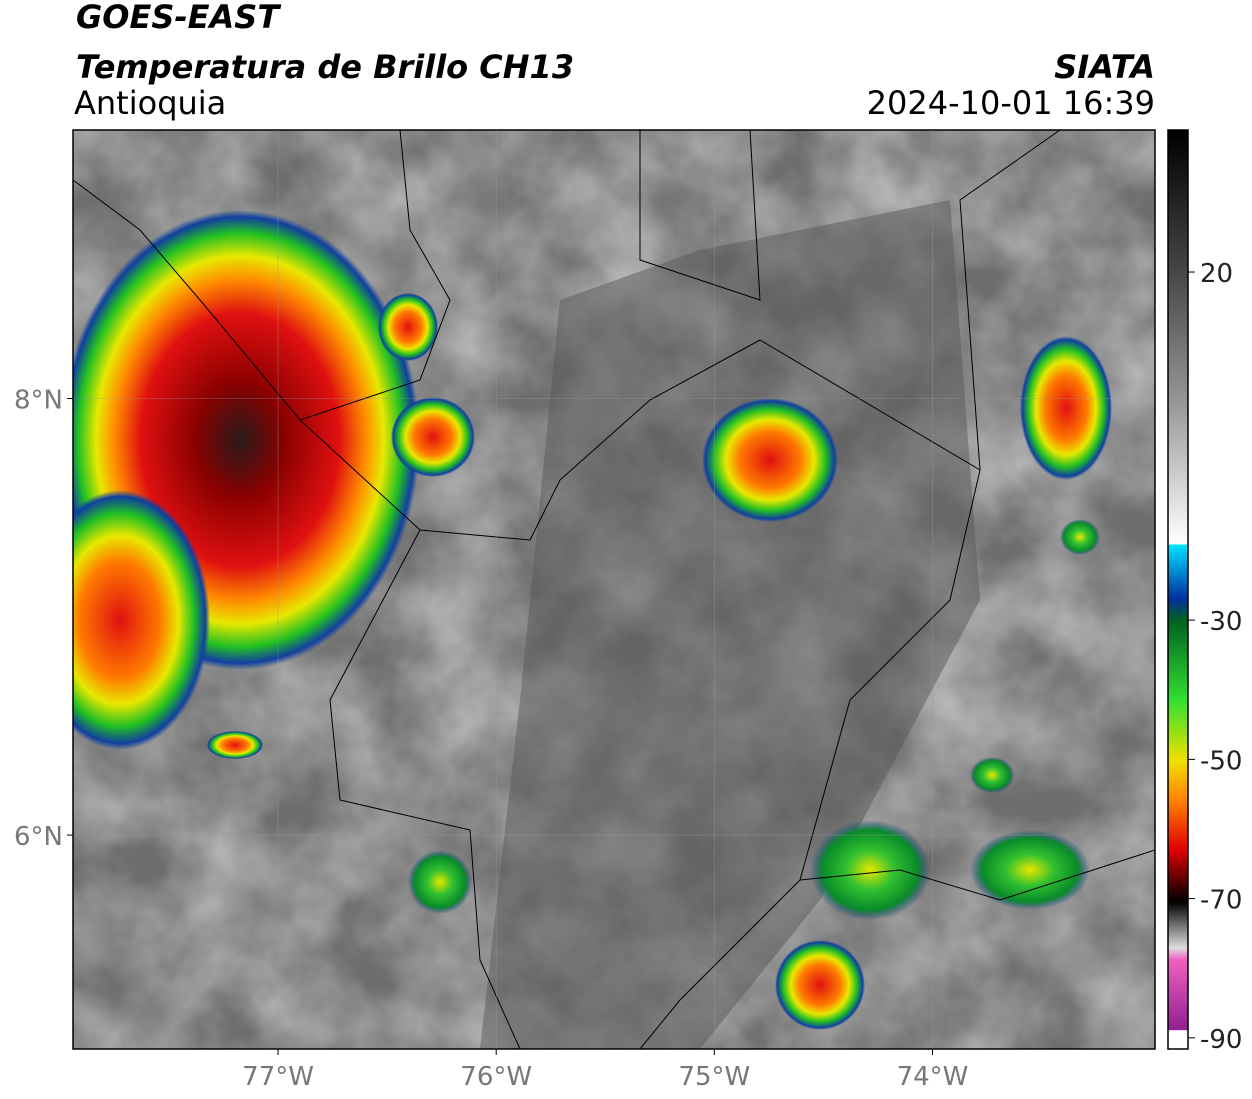 This screenshot has width=1252, height=1099. Describe the element at coordinates (496, 1077) in the screenshot. I see `x-tick-label: 76°W` at that location.